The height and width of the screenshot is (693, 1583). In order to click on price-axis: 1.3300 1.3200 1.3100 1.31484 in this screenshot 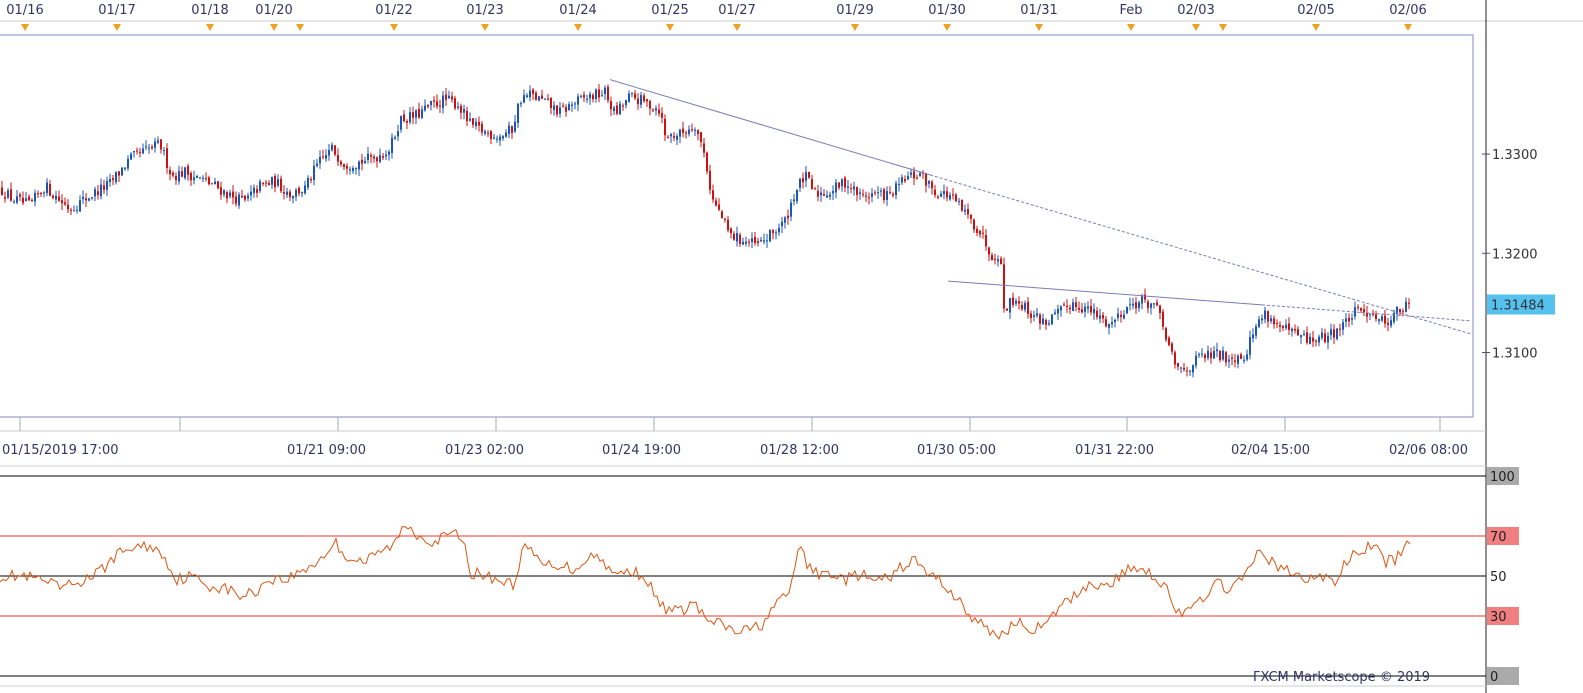, I will do `click(1518, 346)`.